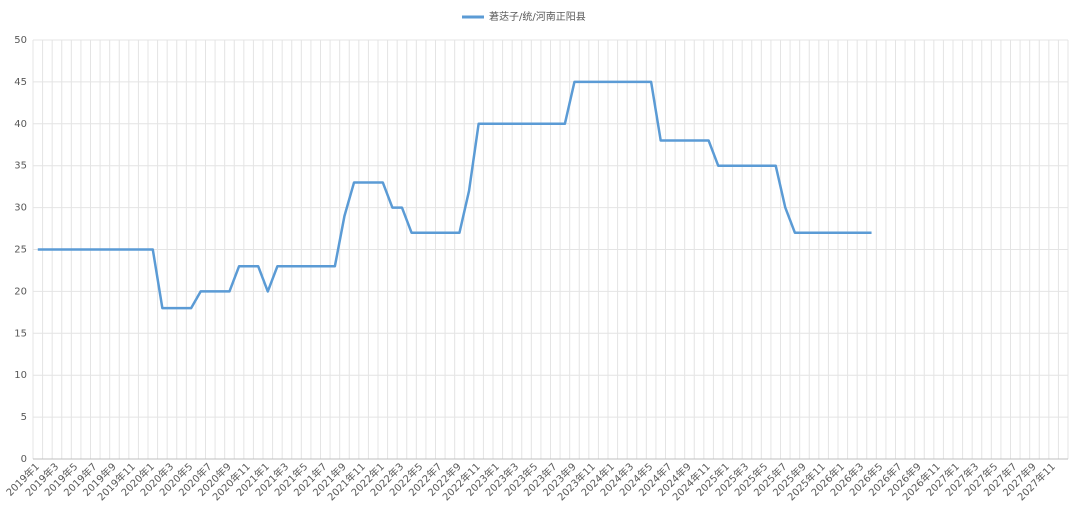  What do you see at coordinates (20, 124) in the screenshot?
I see `y-tick-label: 40` at bounding box center [20, 124].